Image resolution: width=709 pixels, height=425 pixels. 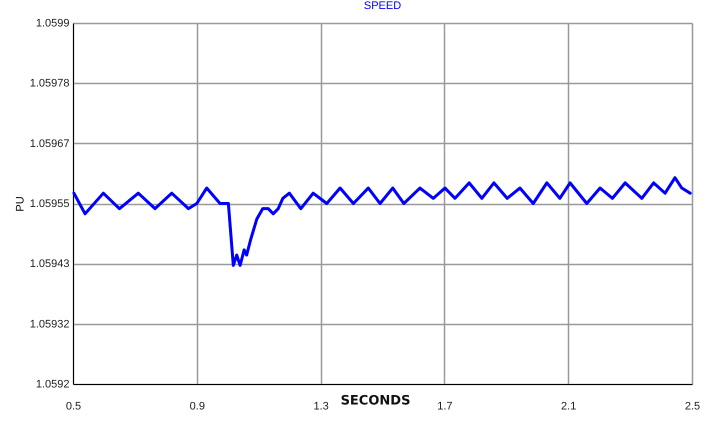 What do you see at coordinates (74, 406) in the screenshot?
I see `x-tick-label: 0.5` at bounding box center [74, 406].